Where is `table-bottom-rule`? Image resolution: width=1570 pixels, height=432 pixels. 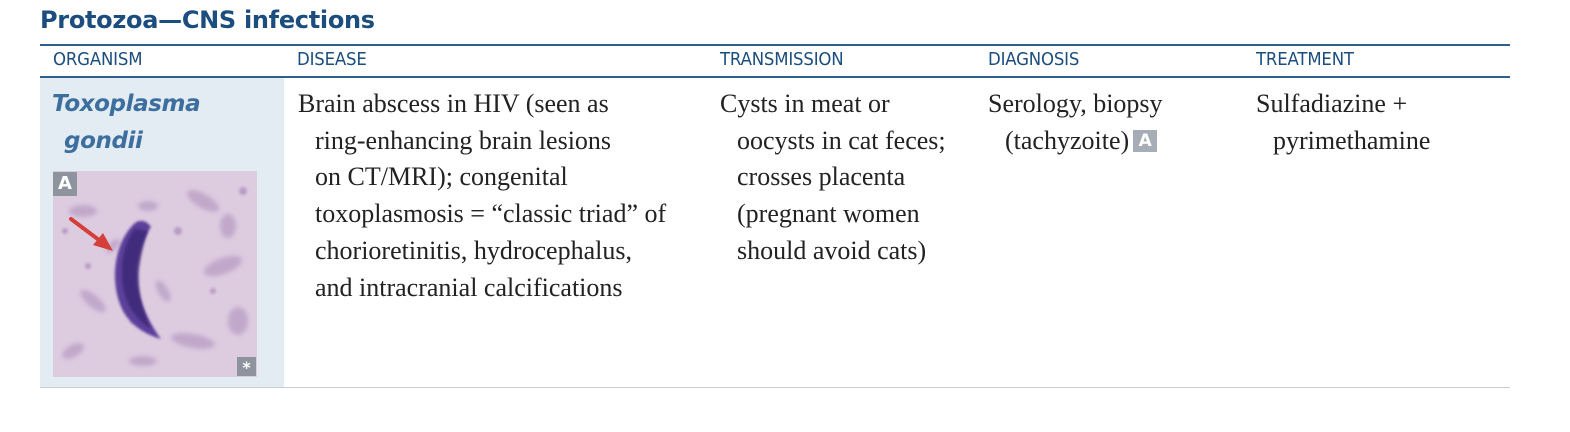
table-bottom-rule is located at coordinates (775, 387).